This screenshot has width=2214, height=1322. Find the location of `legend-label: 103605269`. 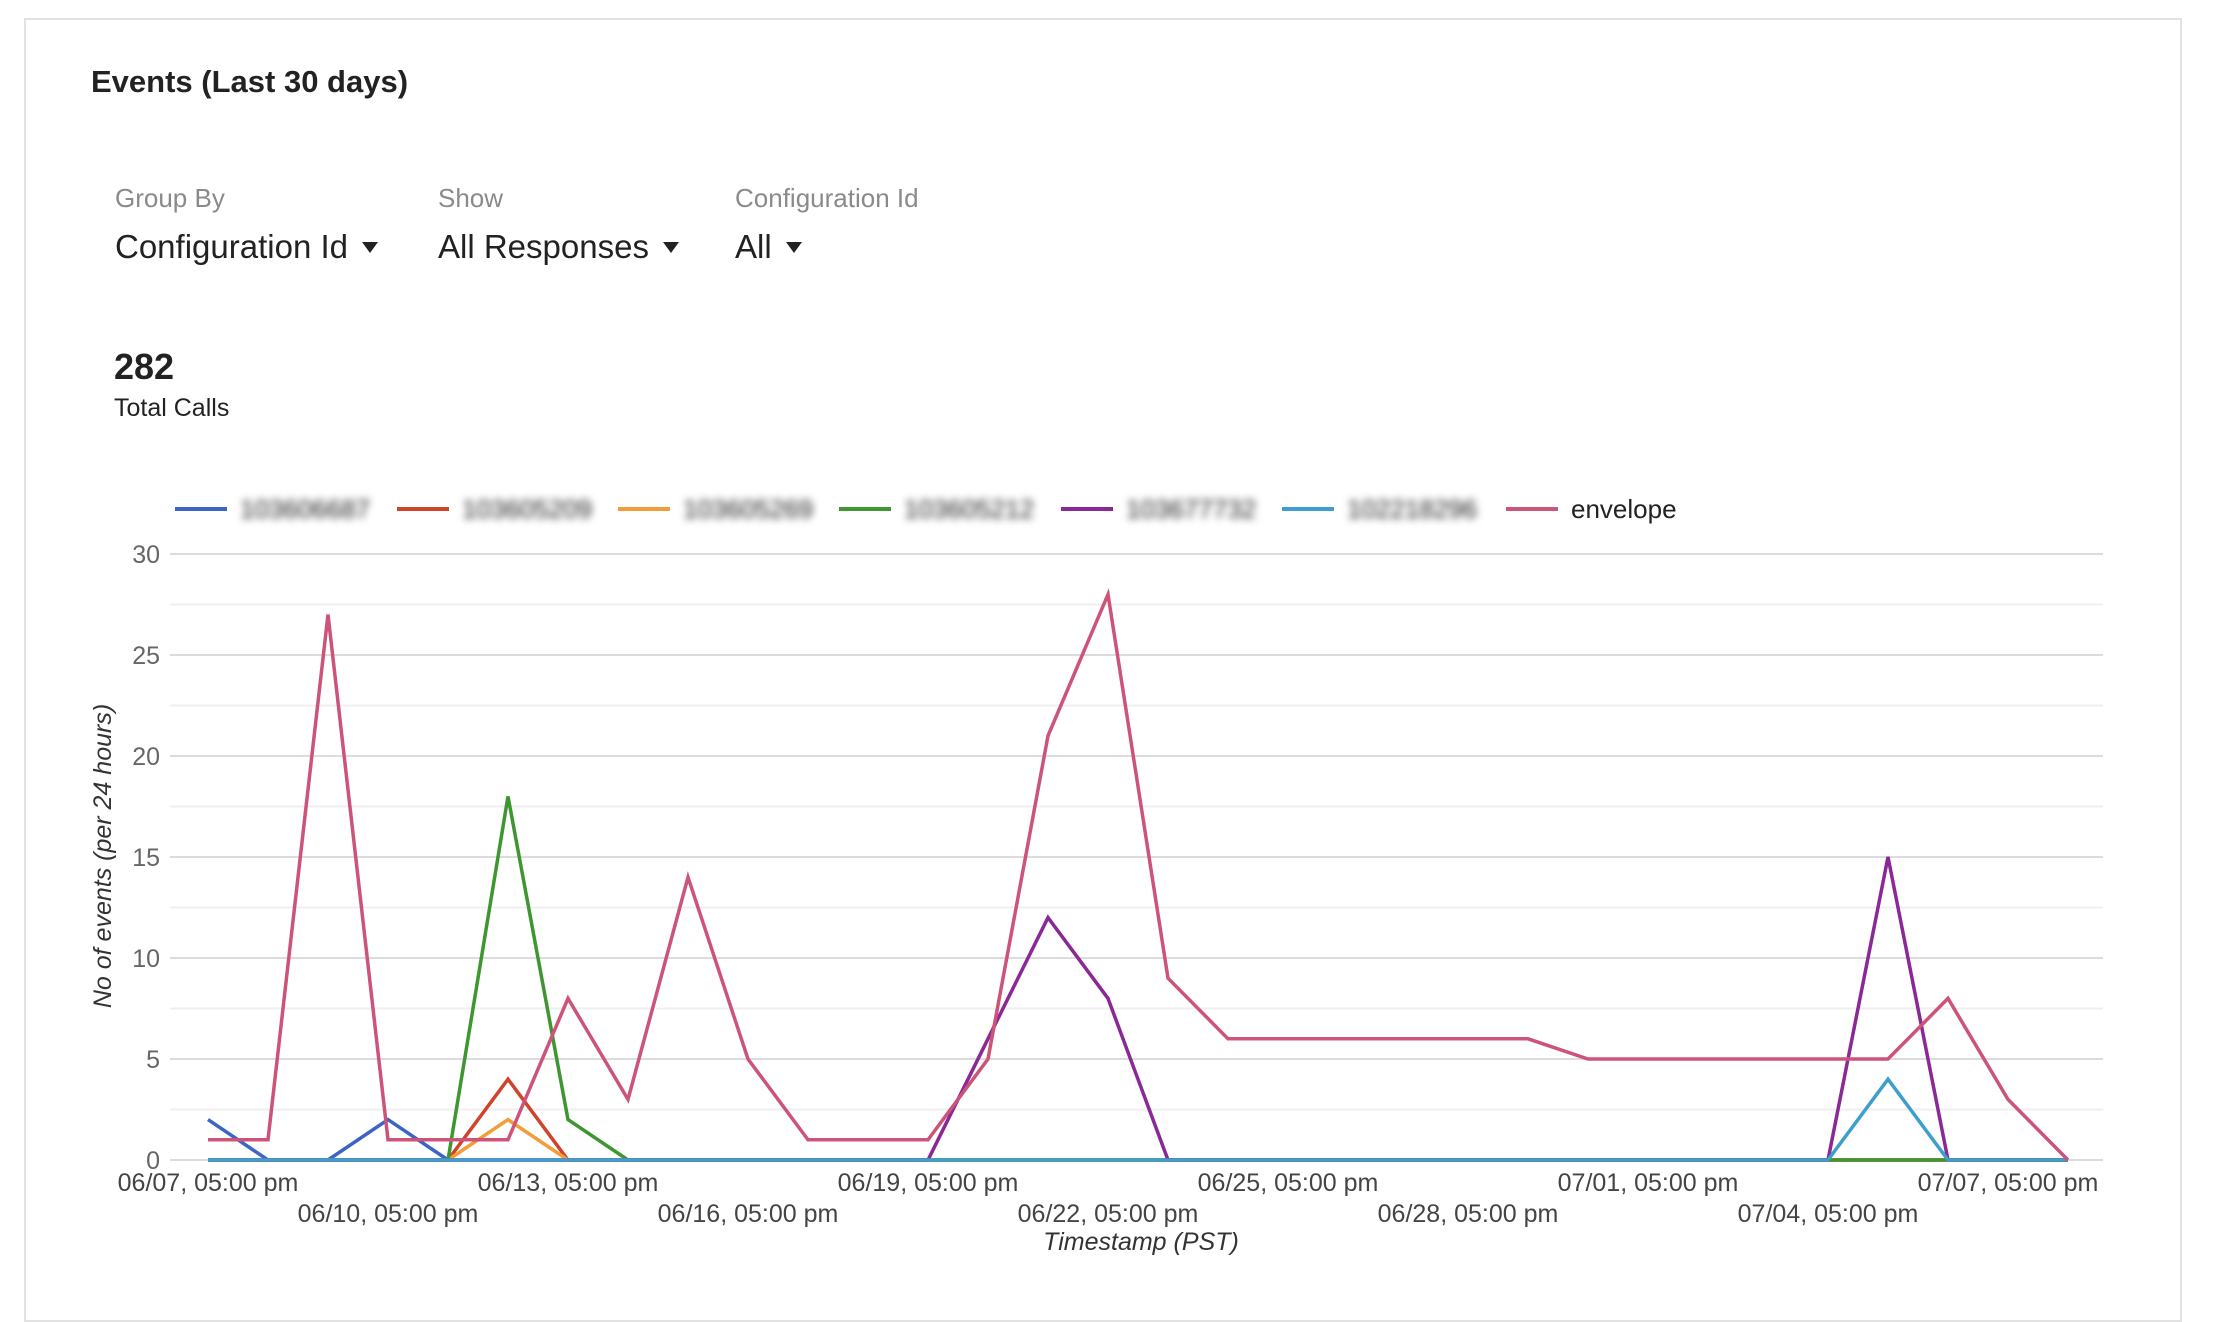

legend-label: 103605269 is located at coordinates (748, 509).